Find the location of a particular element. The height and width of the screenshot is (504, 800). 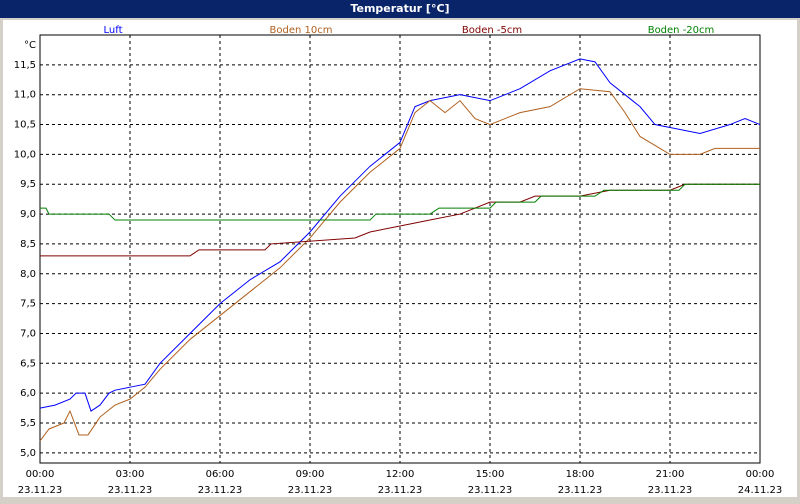

x-tick-label: 18:00 is located at coordinates (580, 474).